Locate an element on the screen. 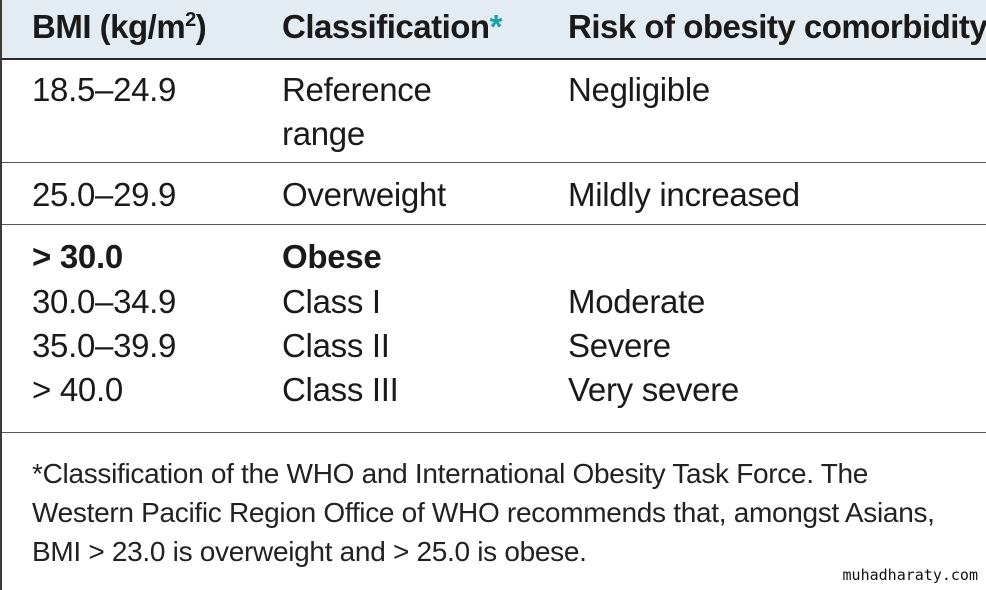 This screenshot has width=986, height=590. watermark: muhadharaty.com is located at coordinates (910, 575).